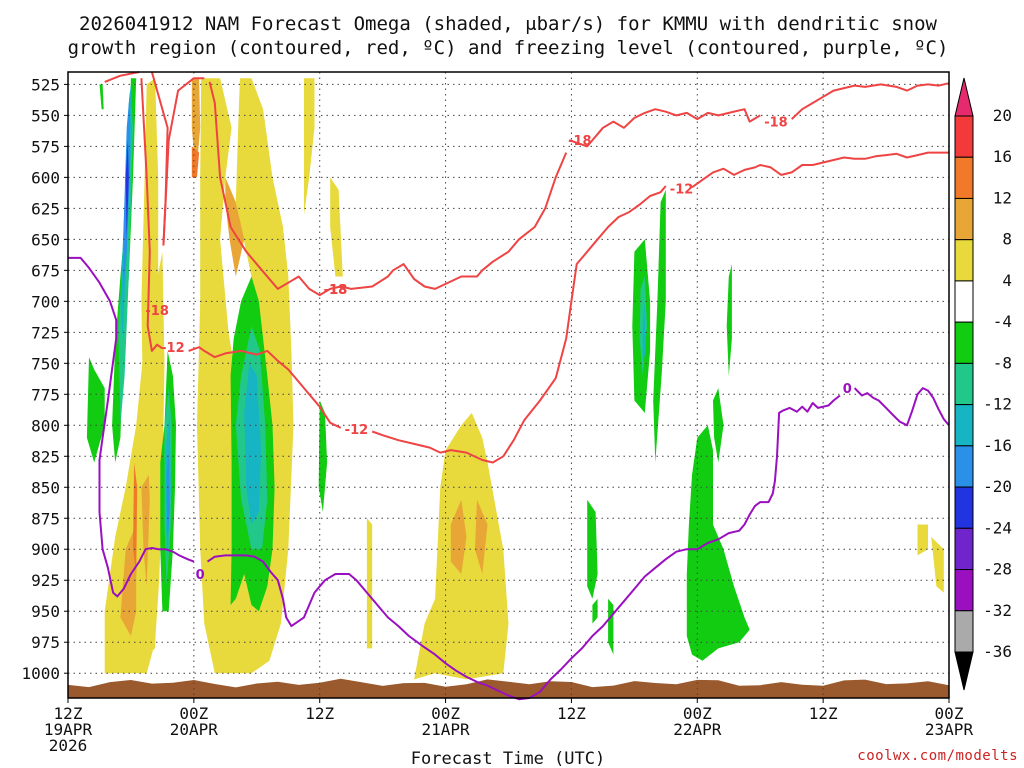 The image size is (1024, 768). What do you see at coordinates (101, 97) in the screenshot?
I see `omega-region--4-1` at bounding box center [101, 97].